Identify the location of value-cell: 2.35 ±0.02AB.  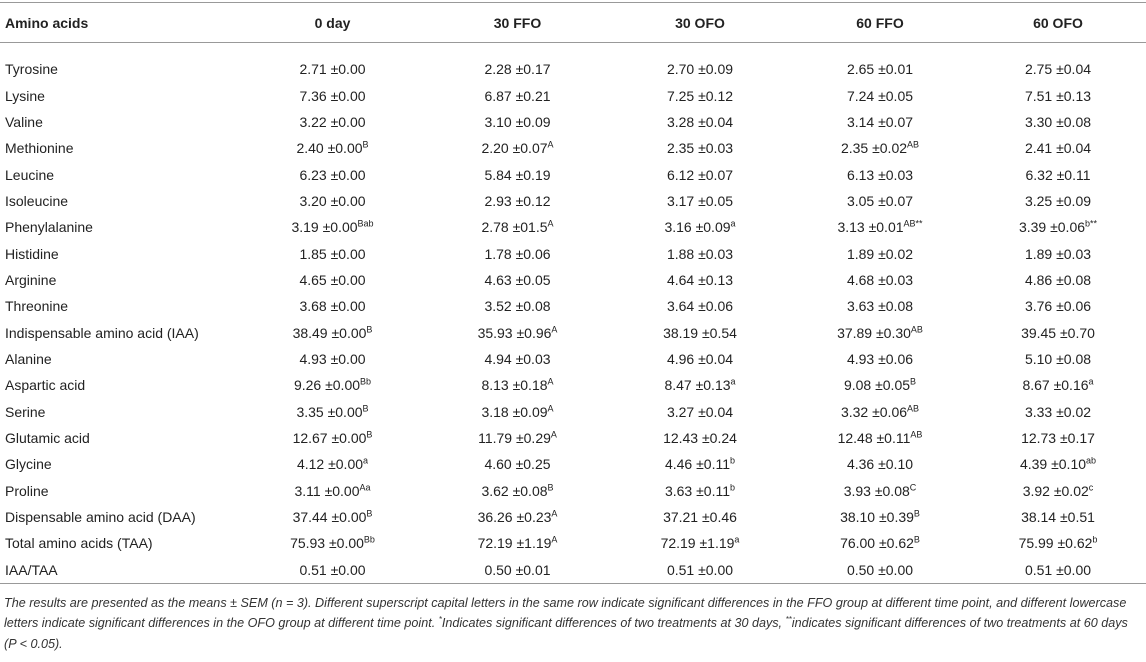
(880, 148).